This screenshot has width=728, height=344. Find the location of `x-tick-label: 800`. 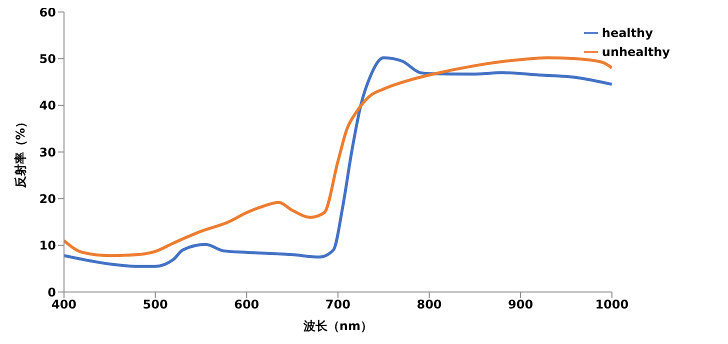

x-tick-label: 800 is located at coordinates (429, 305).